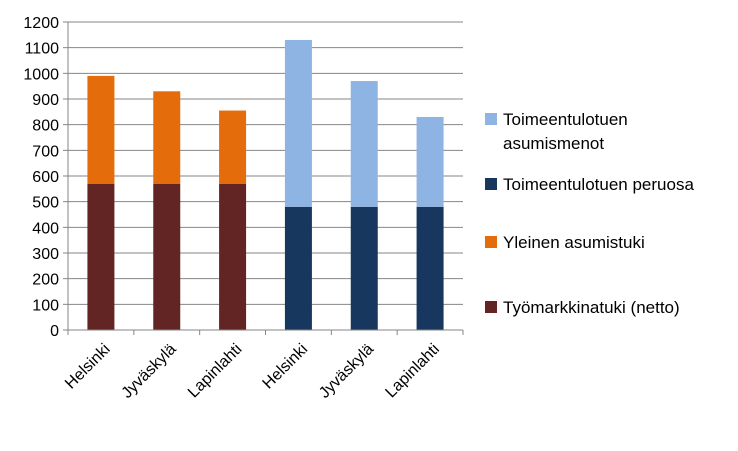 This screenshot has width=738, height=451. I want to click on y-tick-label: 1100, so click(42, 49).